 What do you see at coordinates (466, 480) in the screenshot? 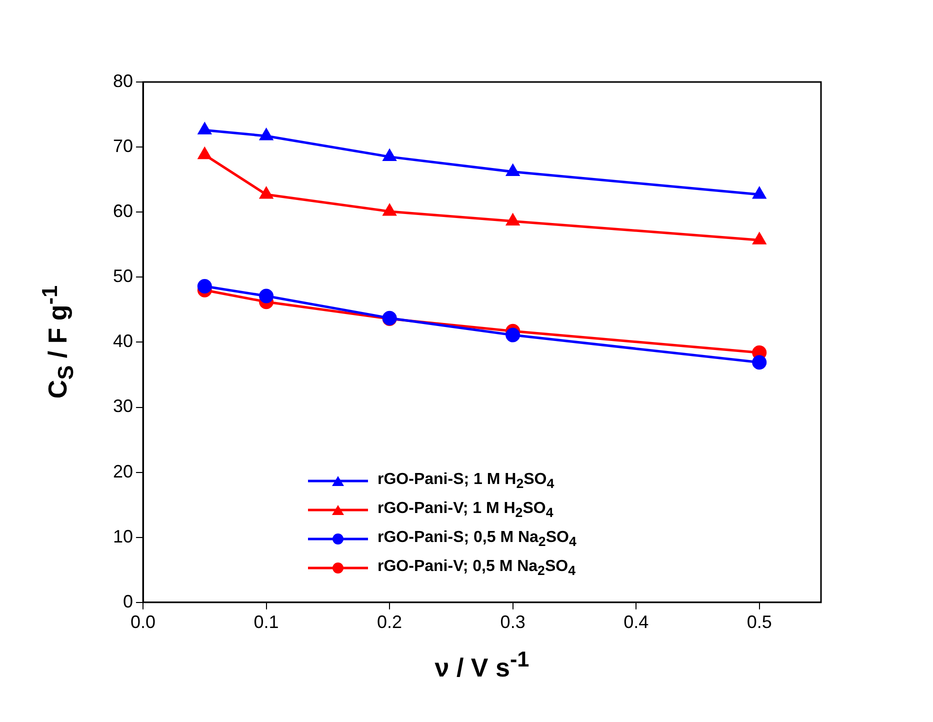
I see `legend-label: rGO-Pani-S; 1 M H$_{2}$SO$_{4}$` at bounding box center [466, 480].